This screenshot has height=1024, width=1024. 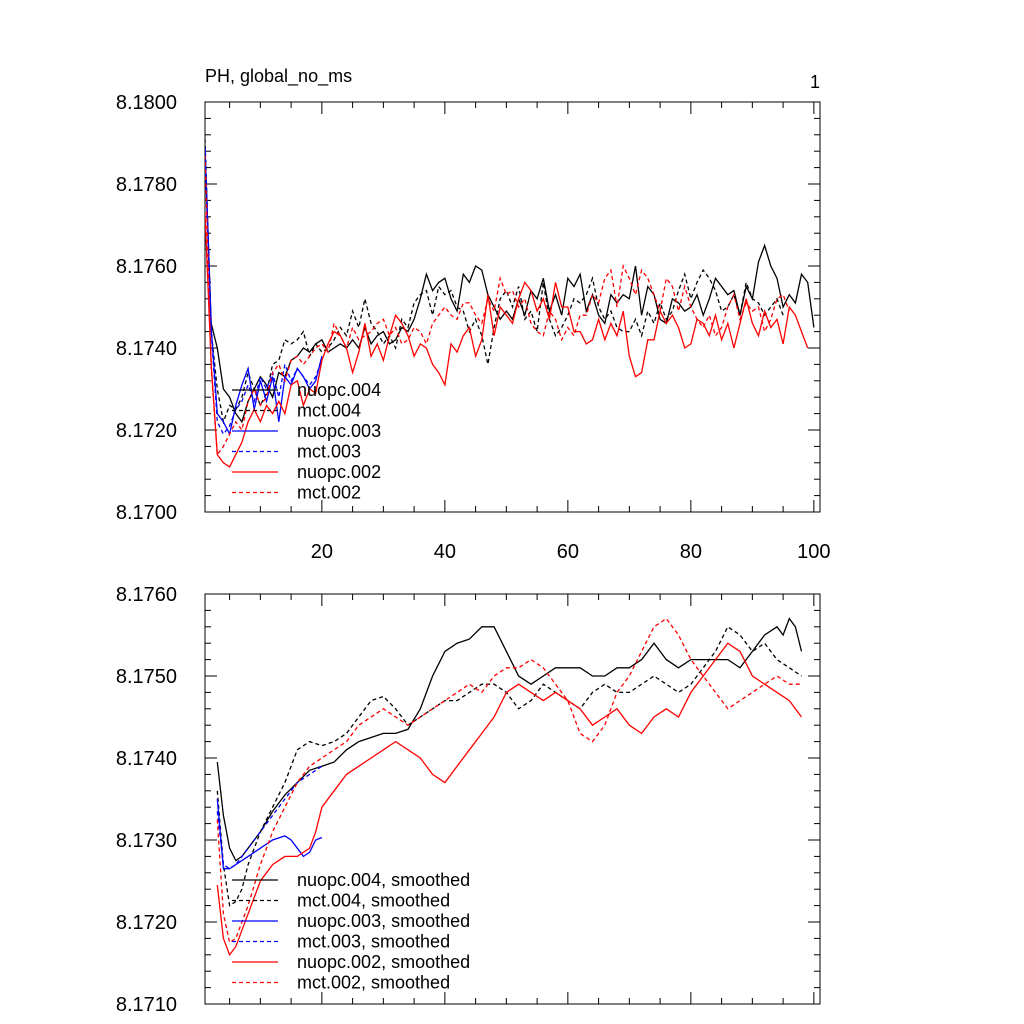 What do you see at coordinates (329, 452) in the screenshot?
I see `panel1-legend-label: mct.003` at bounding box center [329, 452].